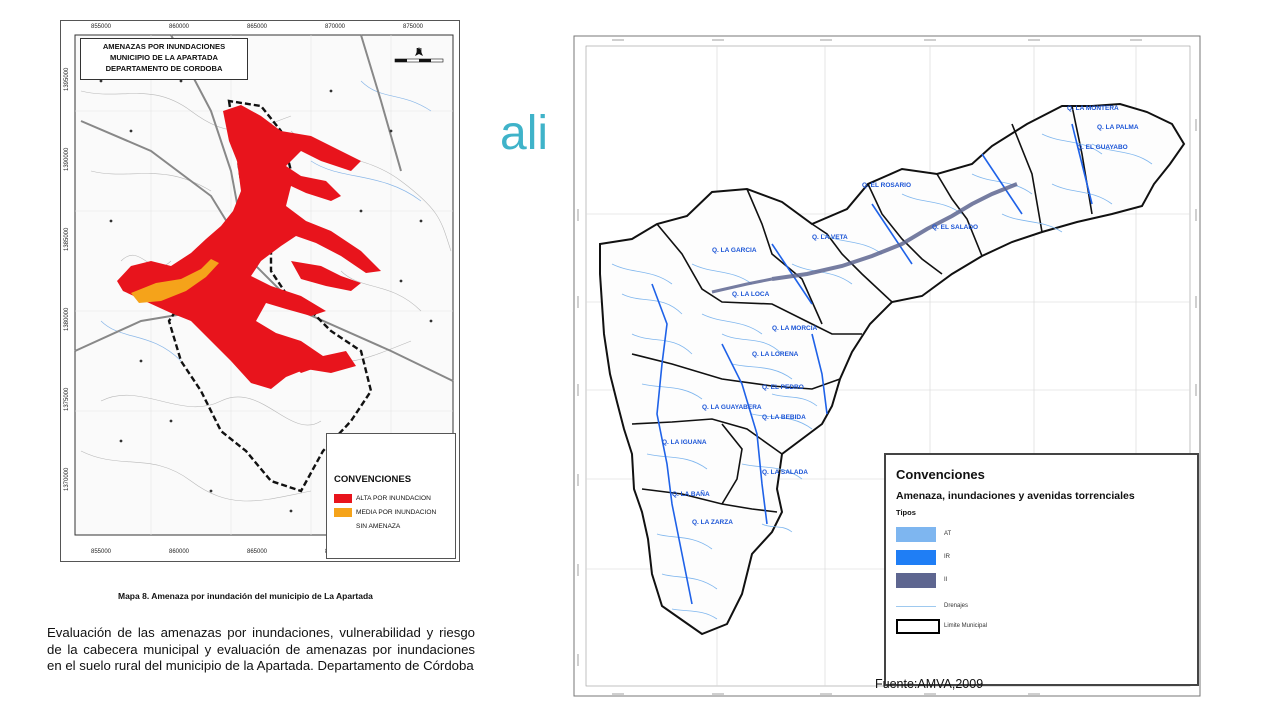 The image size is (1280, 720). I want to click on stream-label: Q. EL SALADO, so click(955, 227).